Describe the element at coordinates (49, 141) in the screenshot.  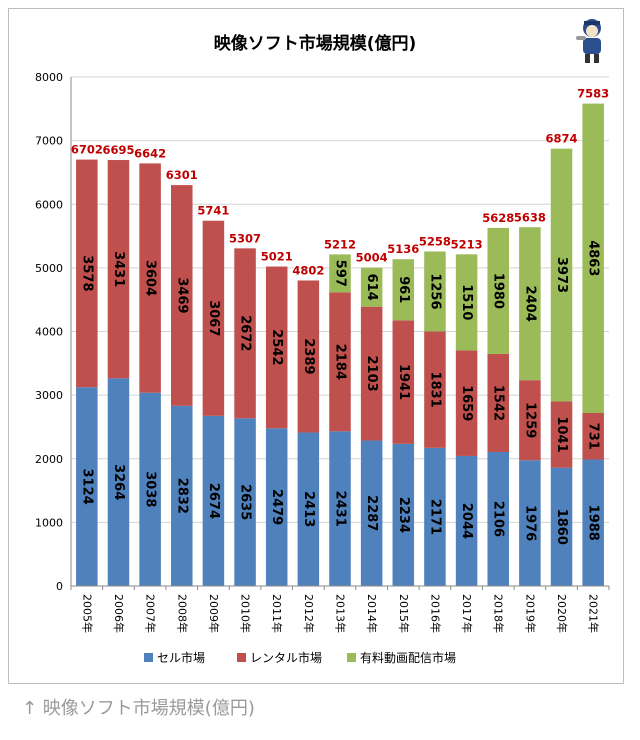
I see `y-tick-label: 7000` at that location.